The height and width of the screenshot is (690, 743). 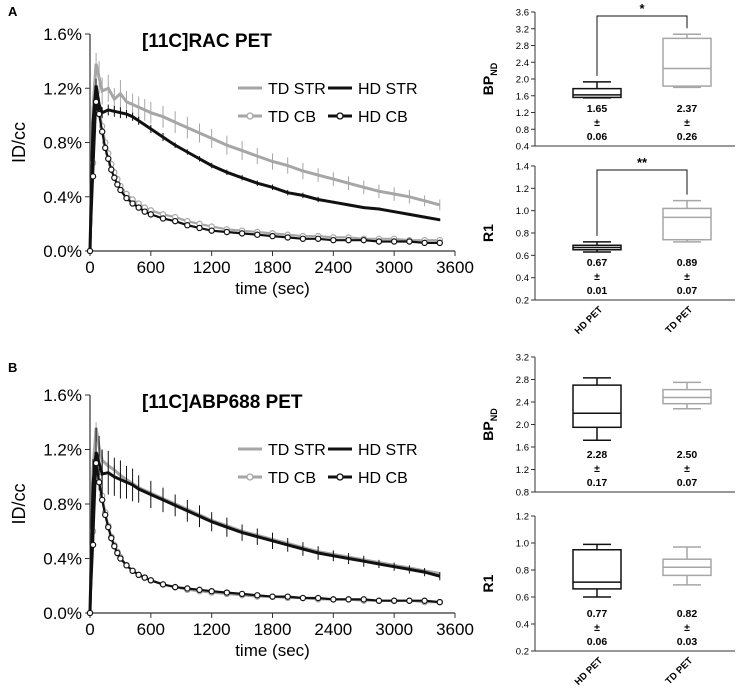 I want to click on y-tick-label: 2.0, so click(x=522, y=425).